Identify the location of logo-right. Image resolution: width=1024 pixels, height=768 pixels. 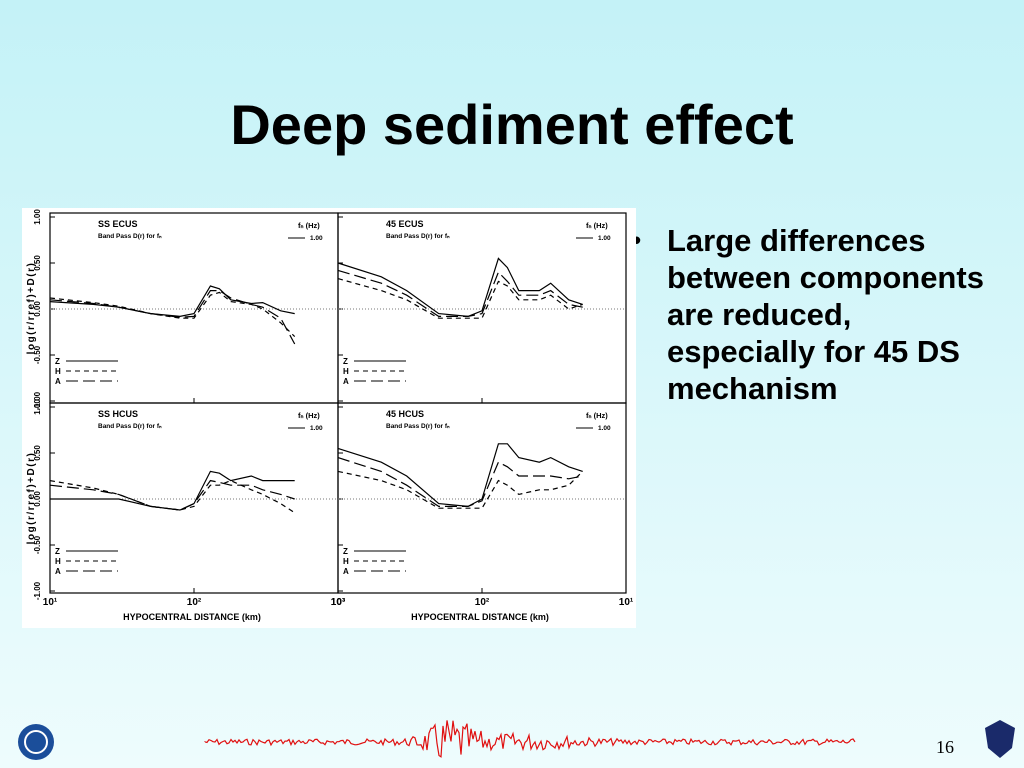
(1000, 739).